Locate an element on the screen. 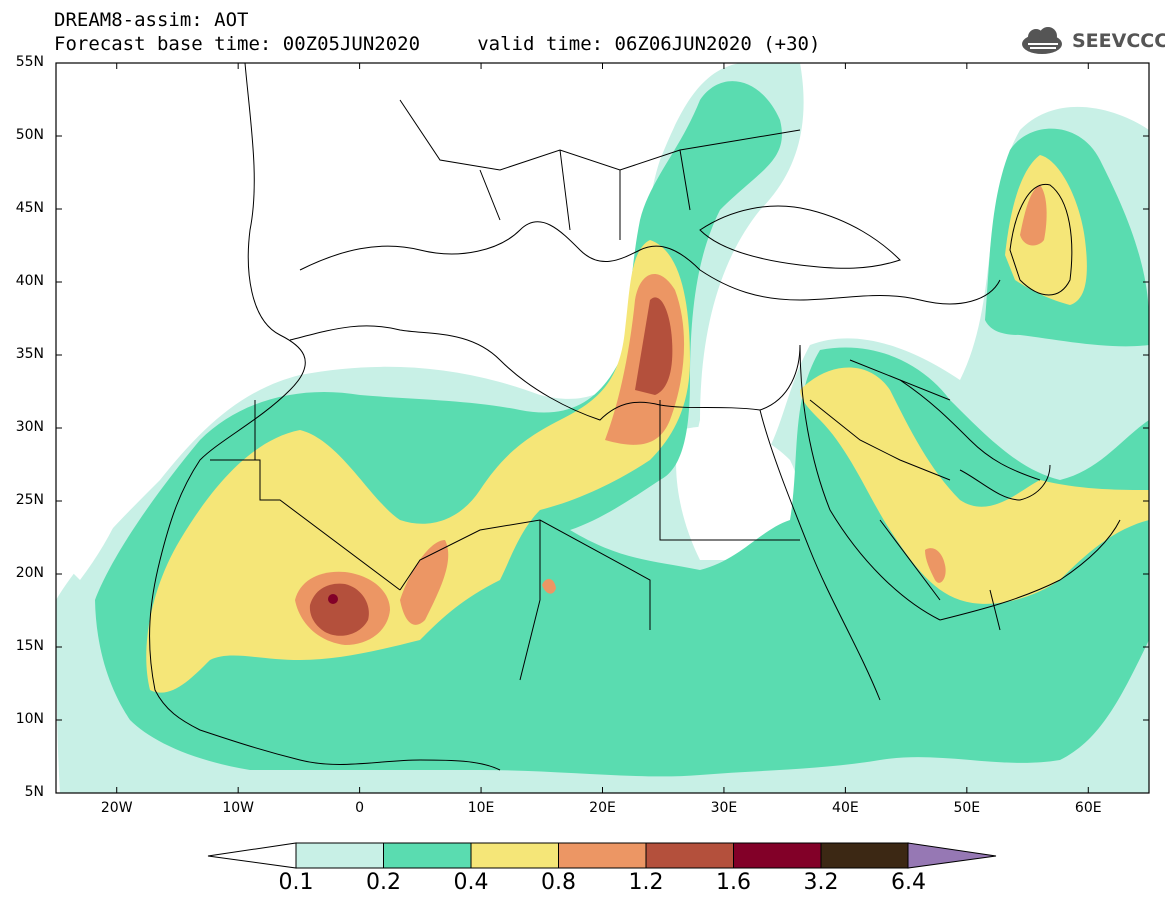 The width and height of the screenshot is (1165, 905). colorbar-level-label: 0.1 is located at coordinates (296, 882).